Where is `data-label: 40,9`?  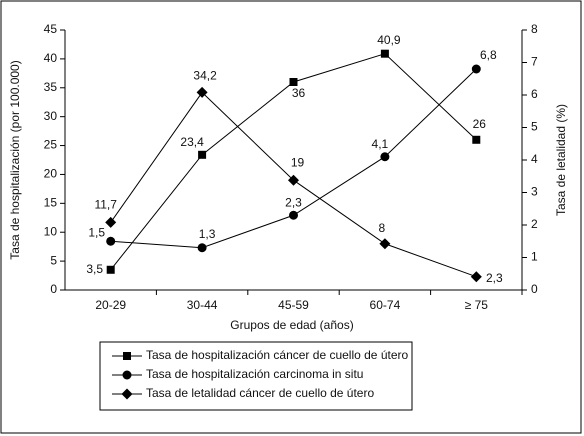 data-label: 40,9 is located at coordinates (389, 40).